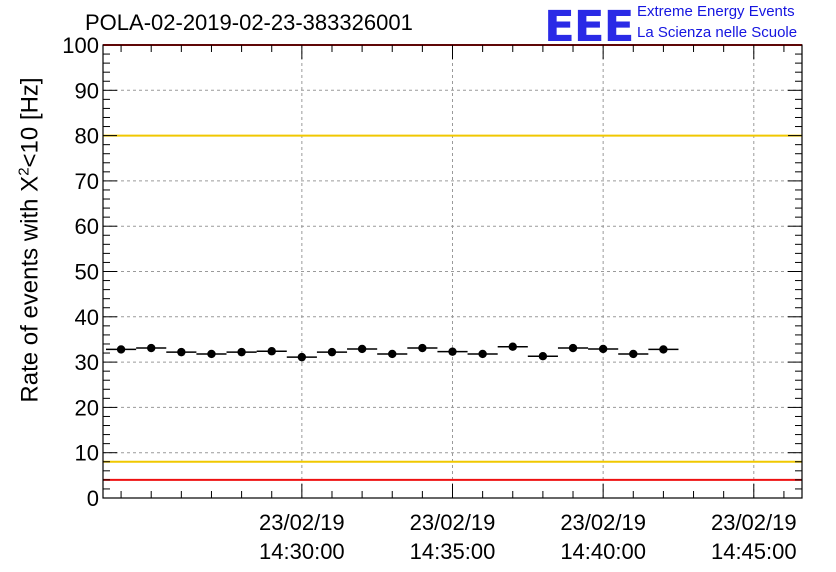 This screenshot has width=836, height=572. Describe the element at coordinates (87, 181) in the screenshot. I see `y-tick-label: 70` at that location.